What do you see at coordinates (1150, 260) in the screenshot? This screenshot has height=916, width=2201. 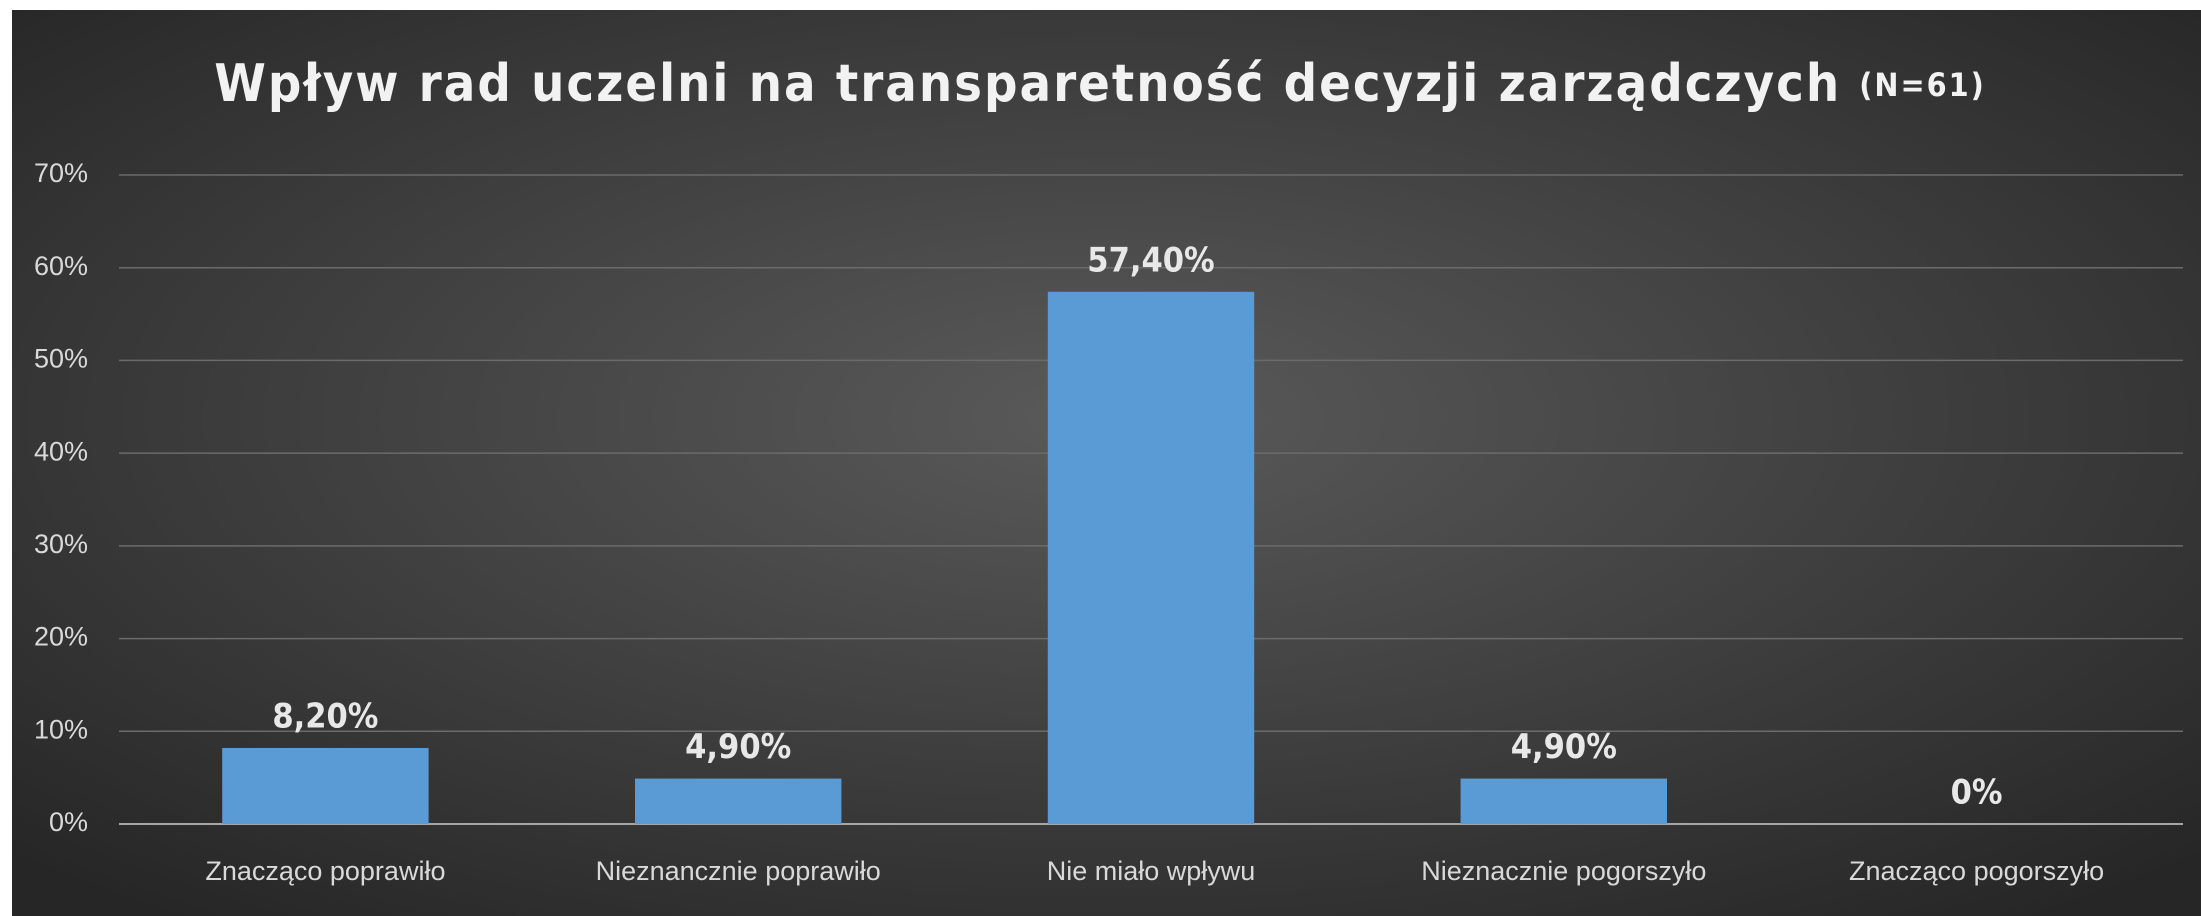 I see `data-label: 57,40%` at bounding box center [1150, 260].